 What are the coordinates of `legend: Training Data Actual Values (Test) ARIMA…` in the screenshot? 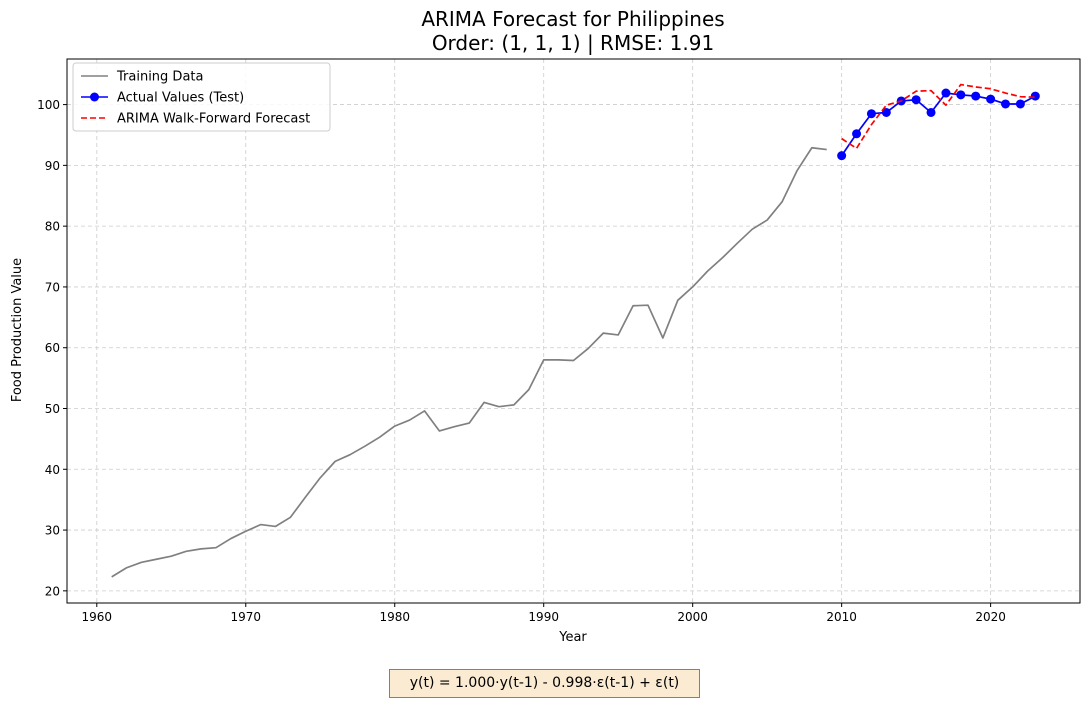 It's located at (201, 97).